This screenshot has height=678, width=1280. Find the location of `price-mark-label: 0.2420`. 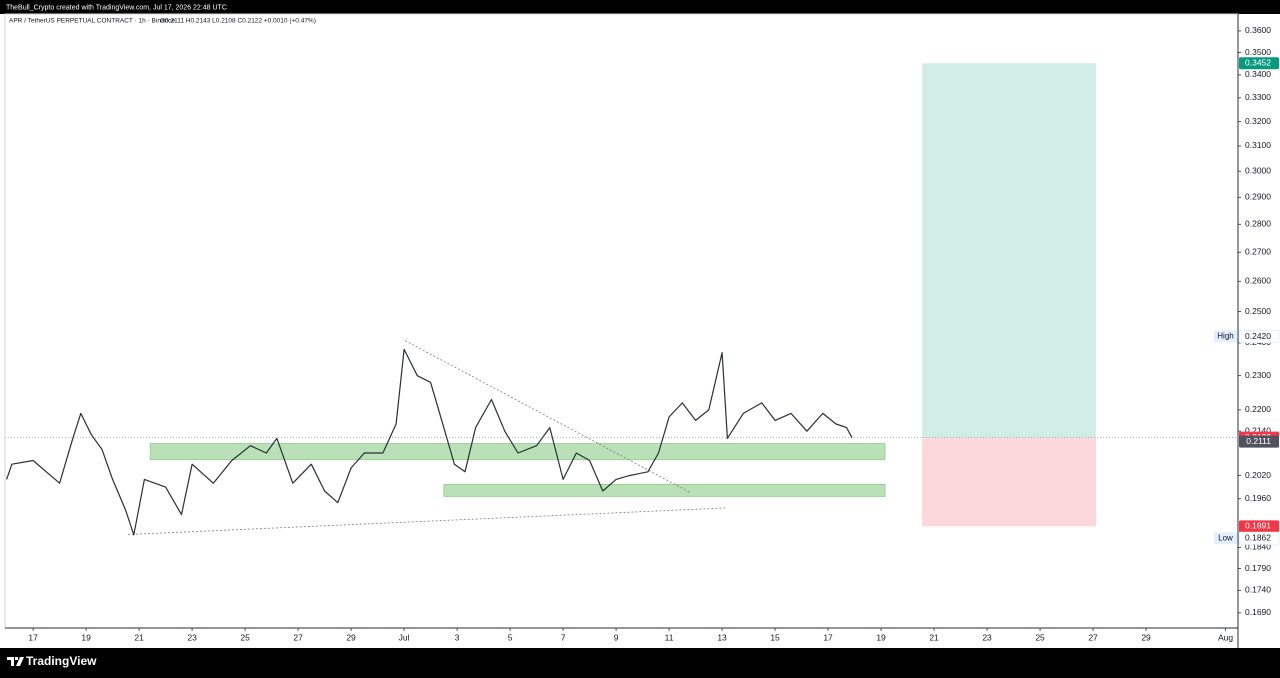

price-mark-label: 0.2420 is located at coordinates (1258, 336).